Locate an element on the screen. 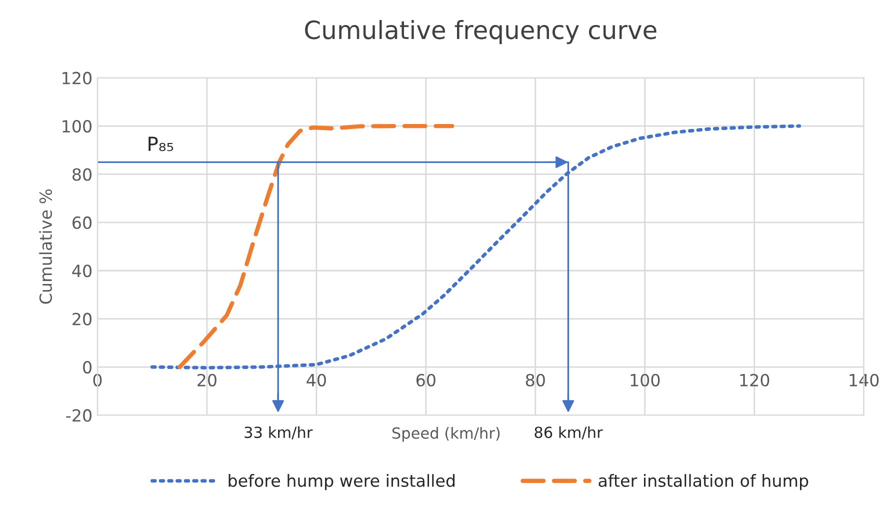 The width and height of the screenshot is (886, 519). line-series is located at coordinates (315, 247).